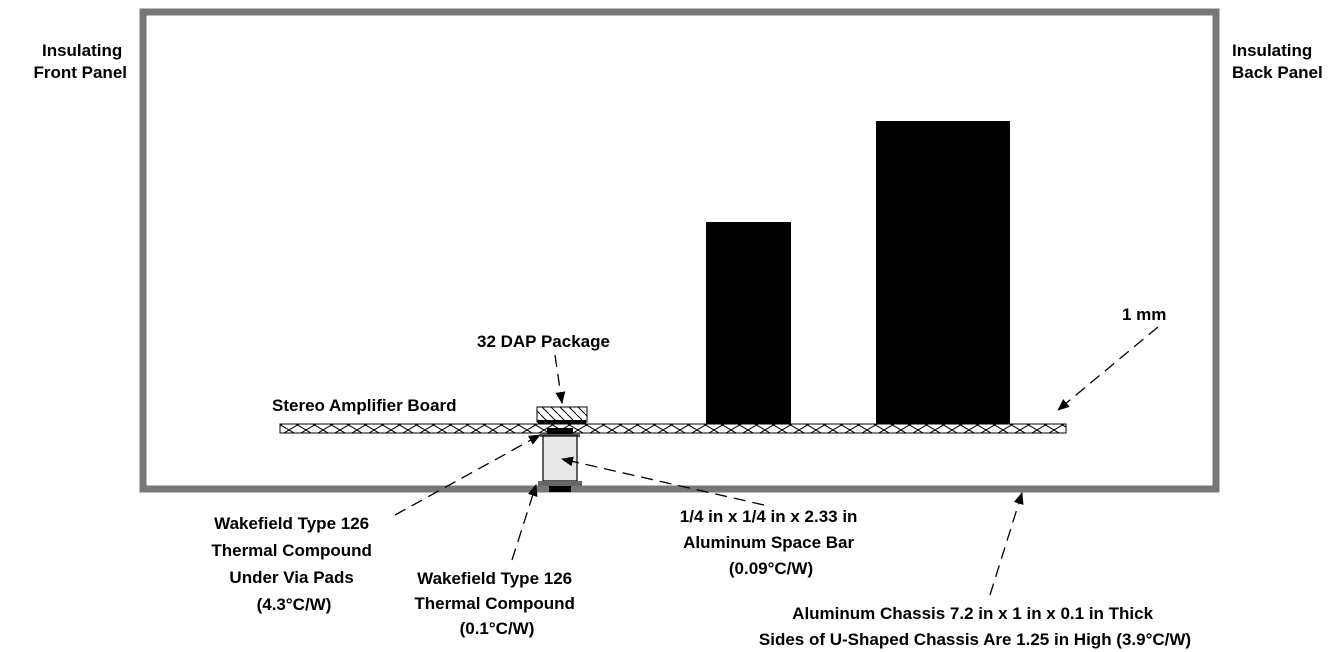 The image size is (1330, 652). Describe the element at coordinates (560, 483) in the screenshot. I see `thermal-compound-pad` at that location.